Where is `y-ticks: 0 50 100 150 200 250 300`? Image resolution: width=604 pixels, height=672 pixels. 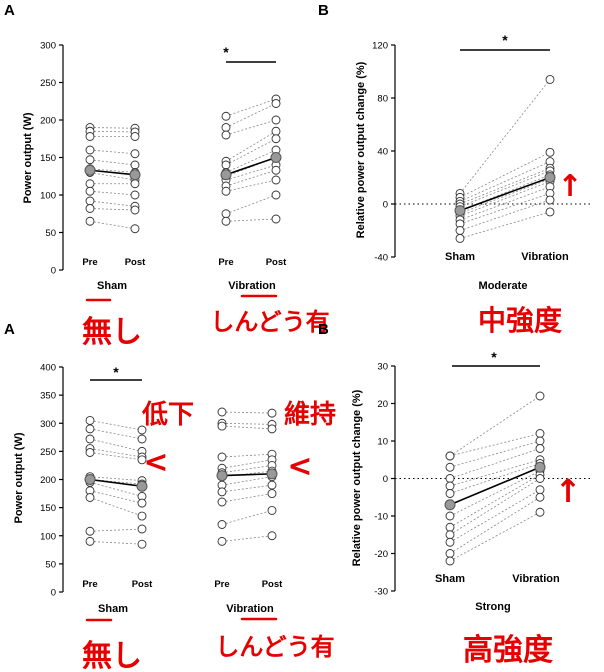 y-ticks: 0 50 100 150 200 250 300 is located at coordinates (52, 159).